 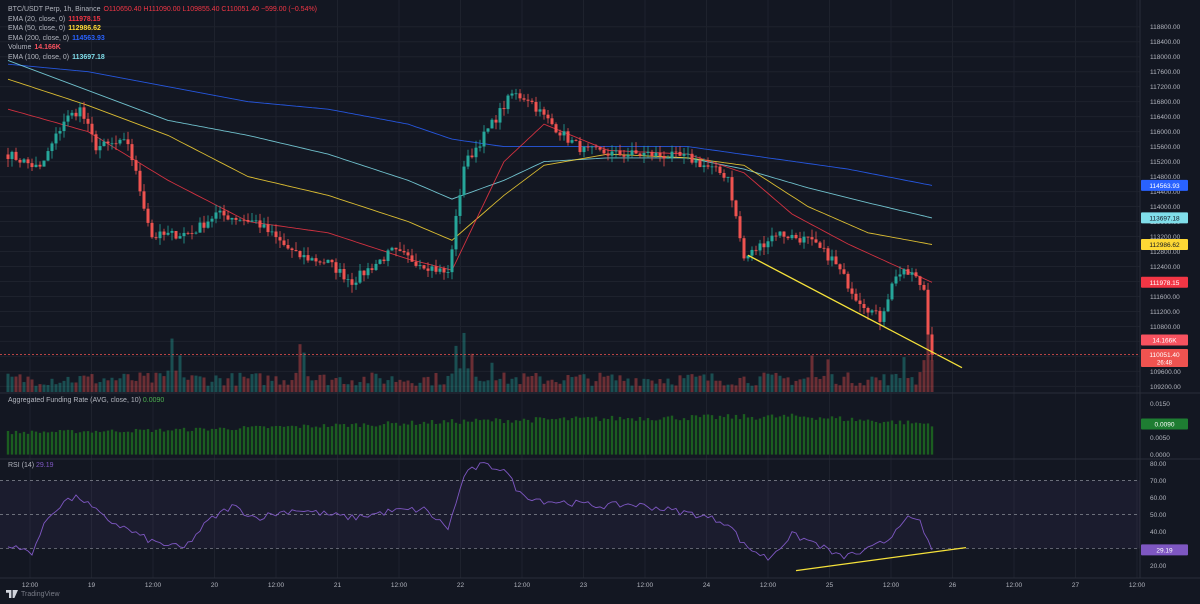 What do you see at coordinates (1076, 585) in the screenshot?
I see `time-tick: 27` at bounding box center [1076, 585].